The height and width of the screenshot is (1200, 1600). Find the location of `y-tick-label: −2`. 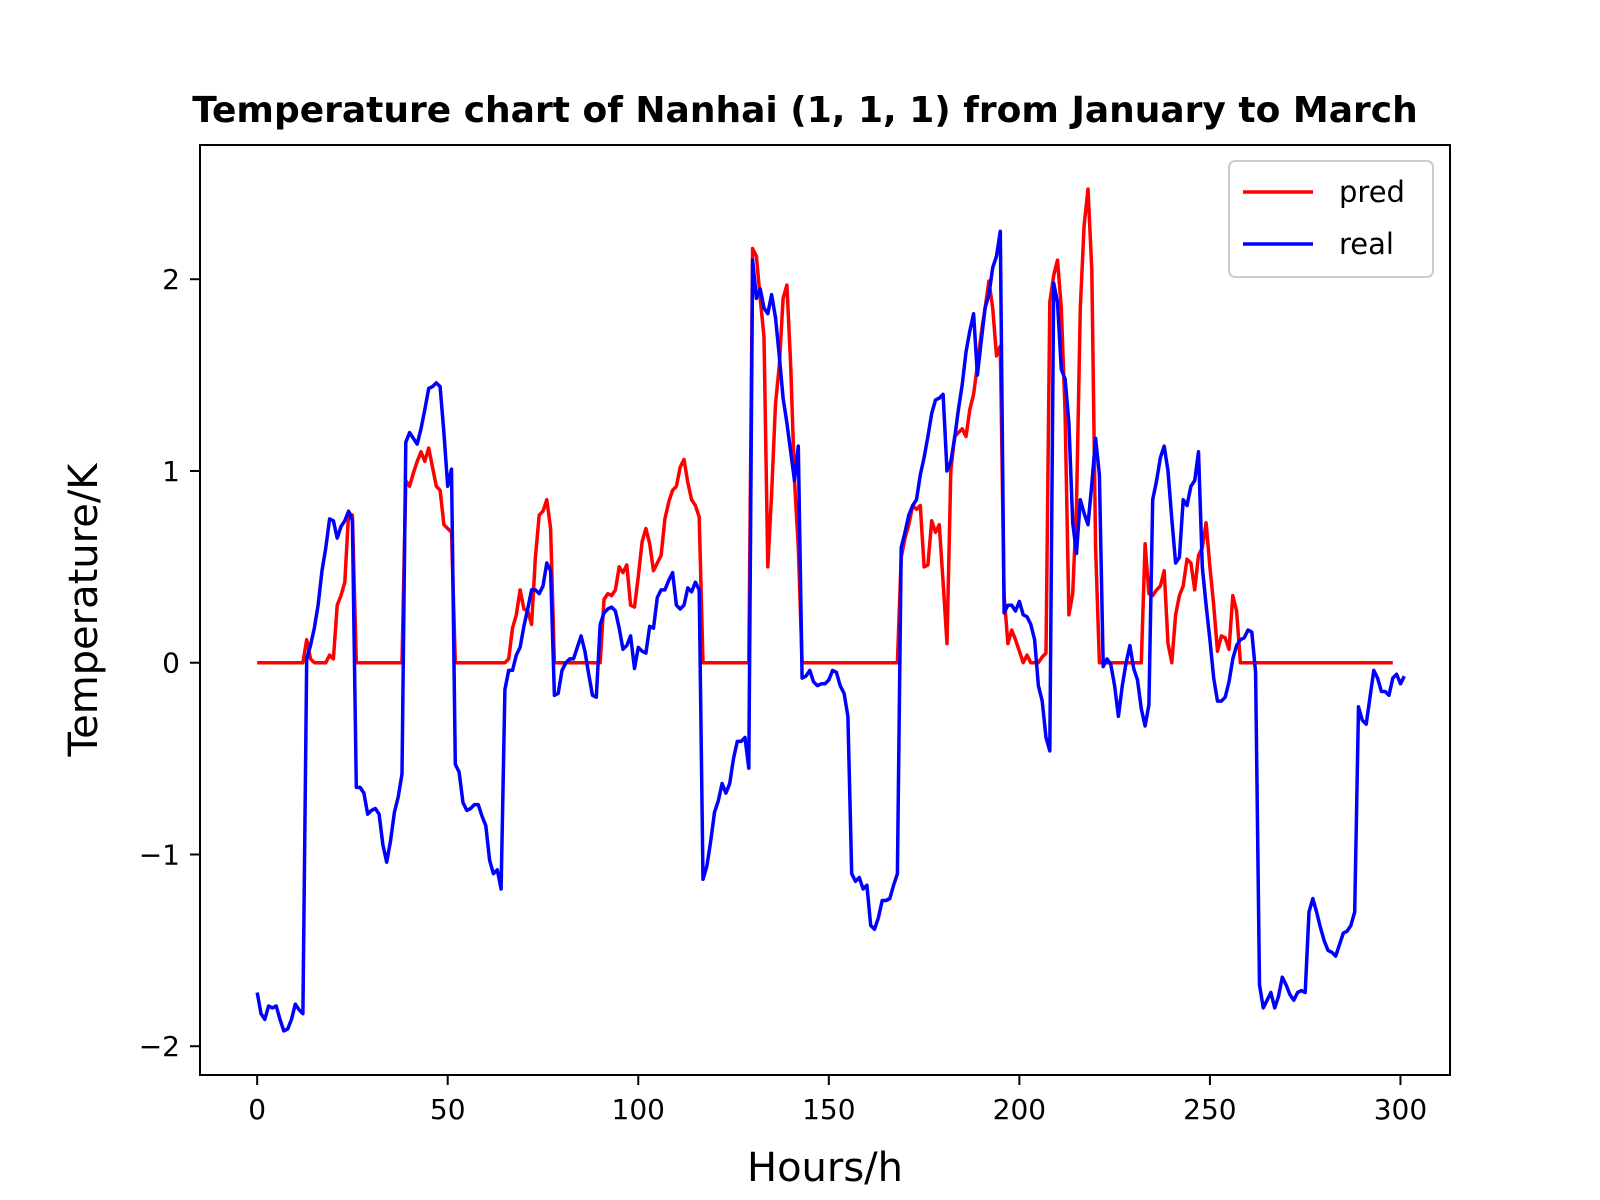

y-tick-label: −2 is located at coordinates (159, 1046).